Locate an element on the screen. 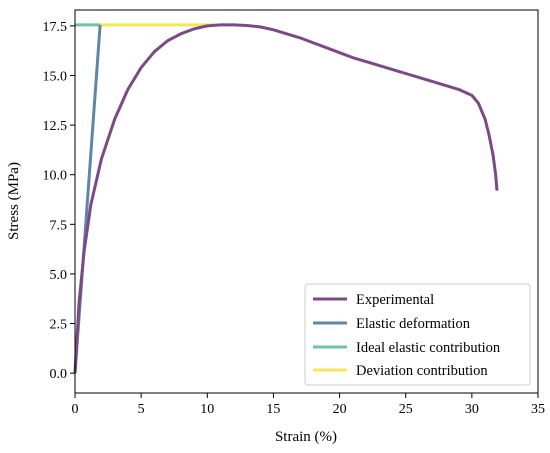  legend-label-deviation: Deviation contribution is located at coordinates (422, 371).